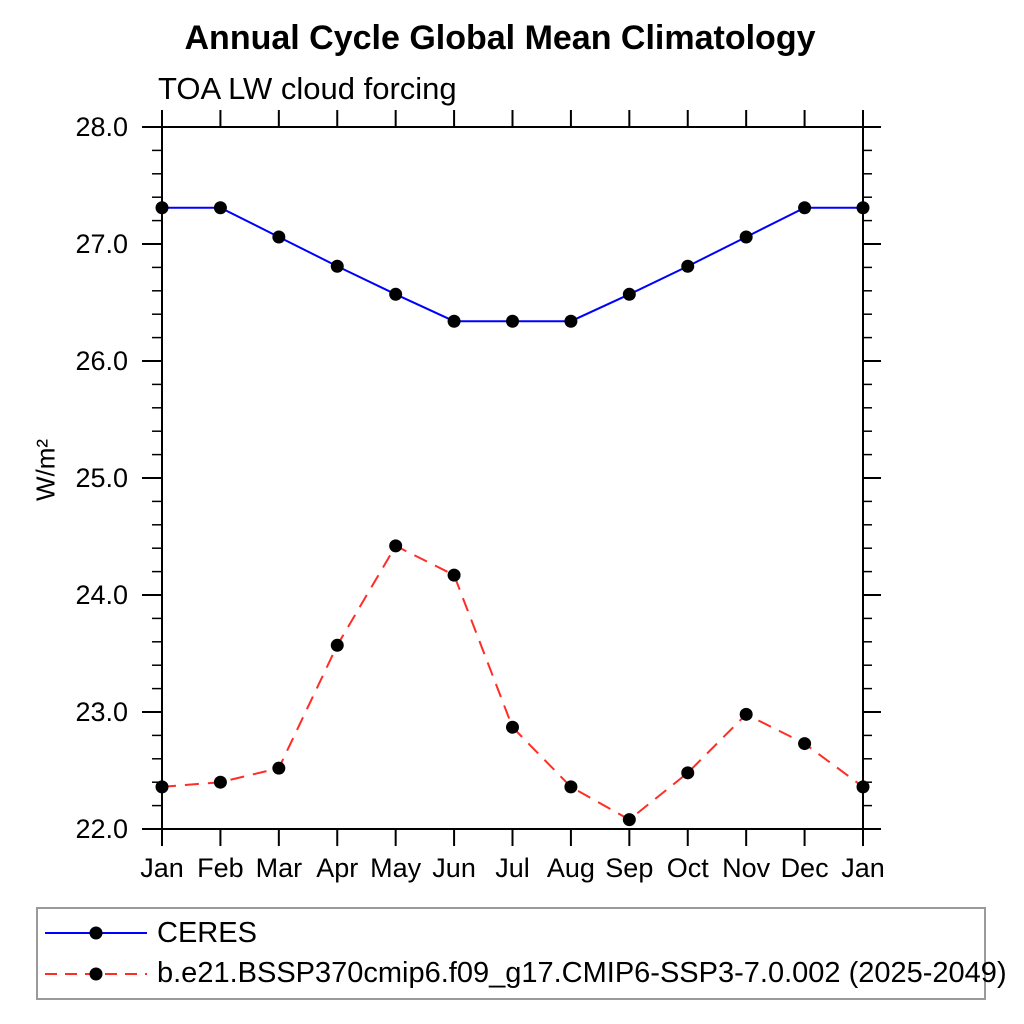 This screenshot has height=1024, width=1024. Describe the element at coordinates (513, 933) in the screenshot. I see `legend-item-ceres: CERES` at that location.